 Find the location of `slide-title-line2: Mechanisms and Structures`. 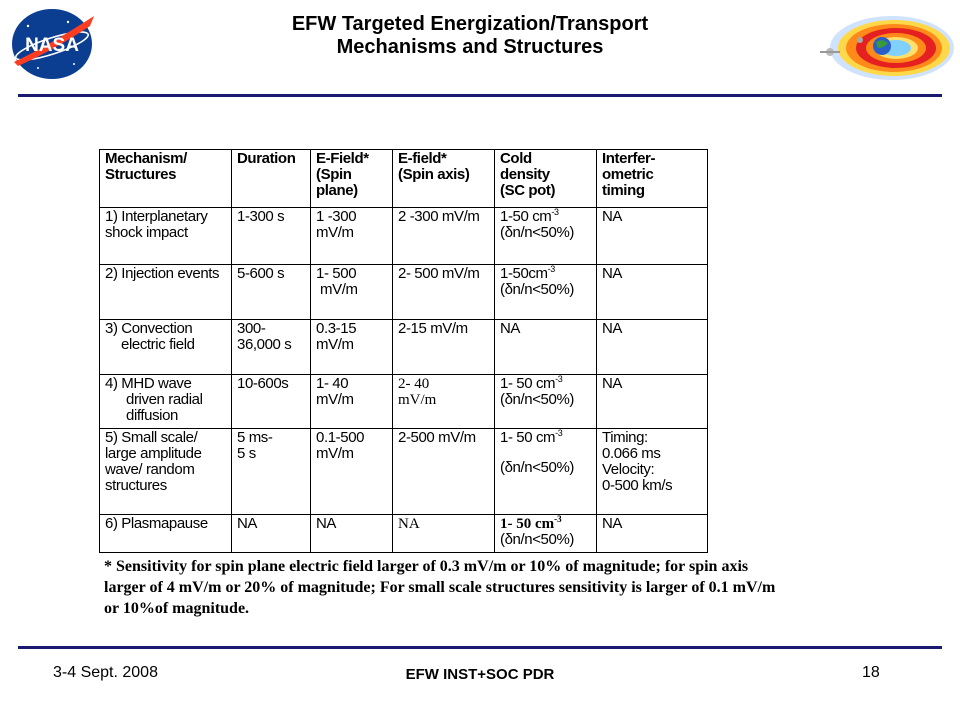

slide-title-line2: Mechanisms and Structures is located at coordinates (470, 47).